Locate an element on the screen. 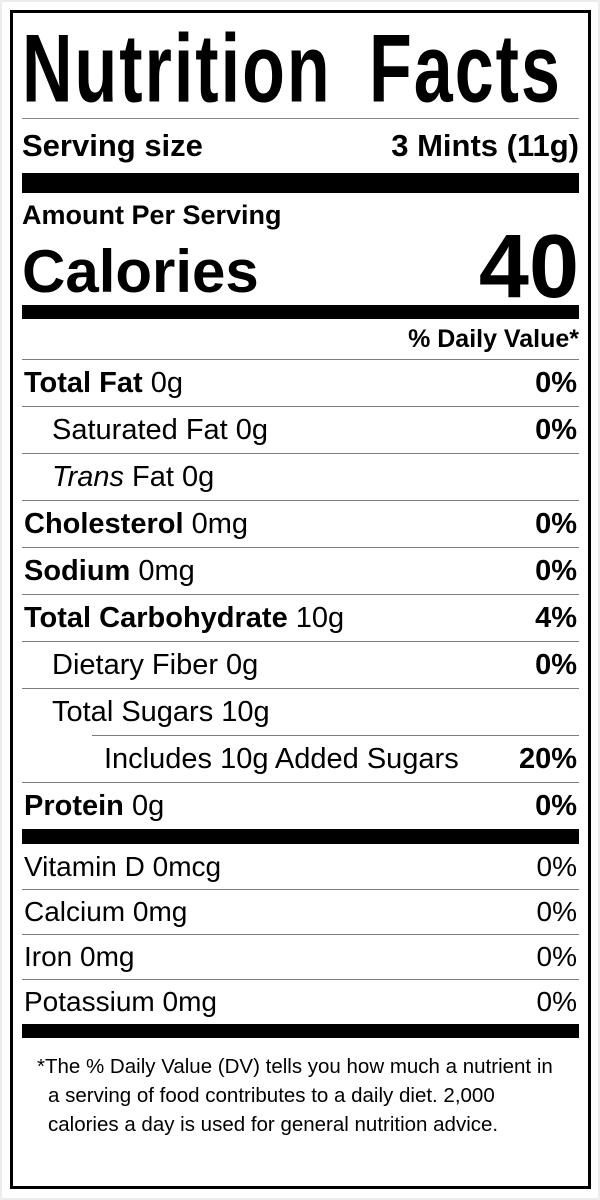 The width and height of the screenshot is (600, 1200). calories-value: 40 is located at coordinates (528, 267).